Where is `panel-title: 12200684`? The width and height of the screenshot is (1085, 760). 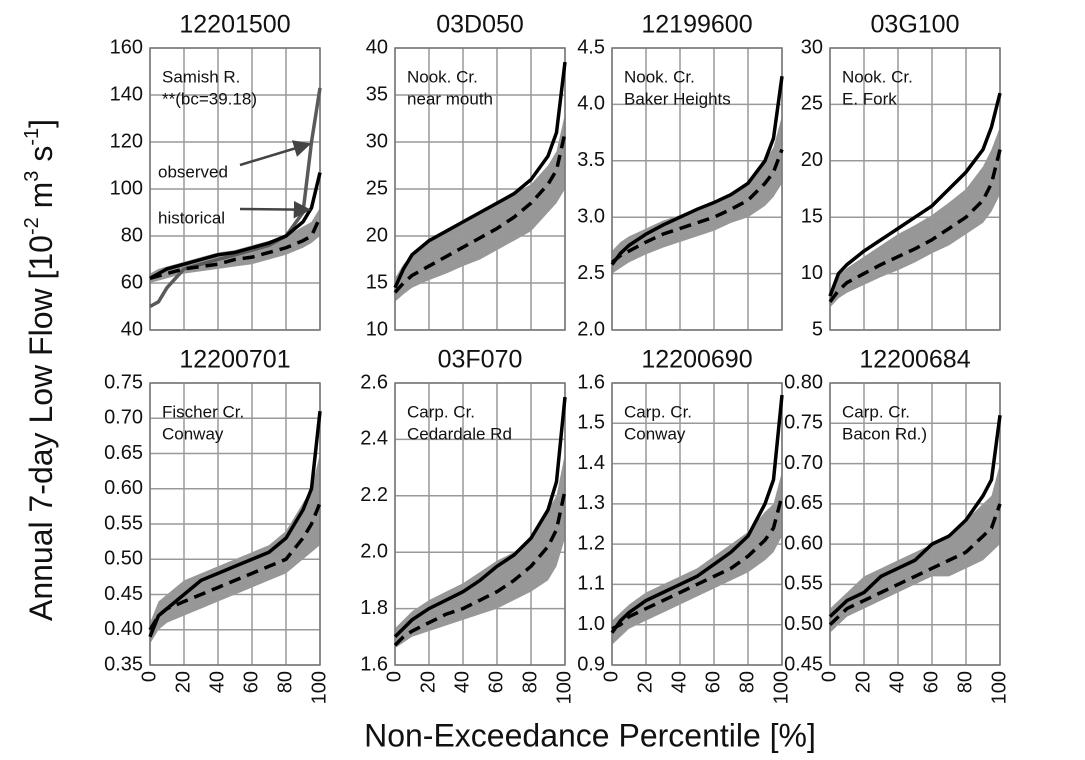 panel-title: 12200684 is located at coordinates (914, 360).